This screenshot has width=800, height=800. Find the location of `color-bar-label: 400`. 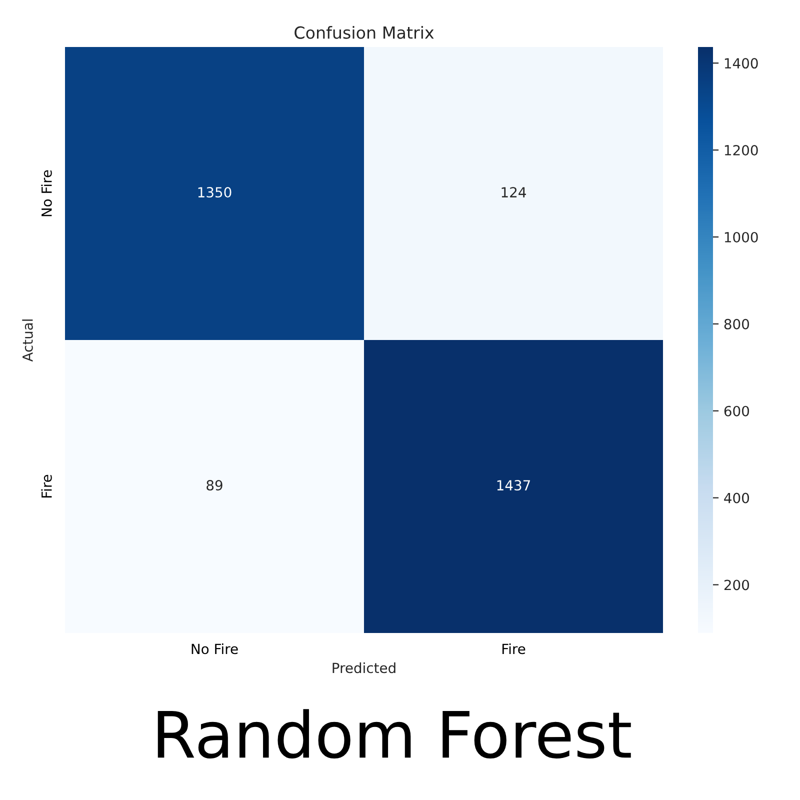

color-bar-label: 400 is located at coordinates (737, 498).